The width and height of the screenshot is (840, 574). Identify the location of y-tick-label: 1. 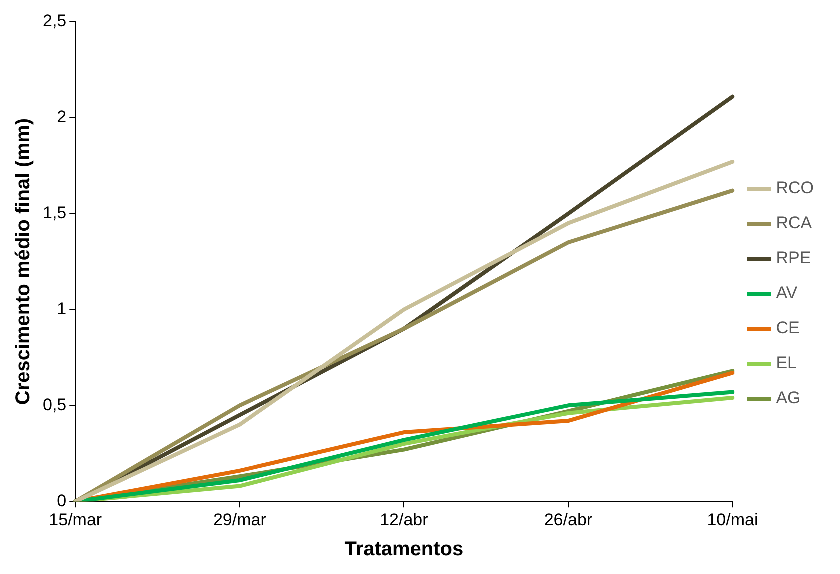
(62, 308).